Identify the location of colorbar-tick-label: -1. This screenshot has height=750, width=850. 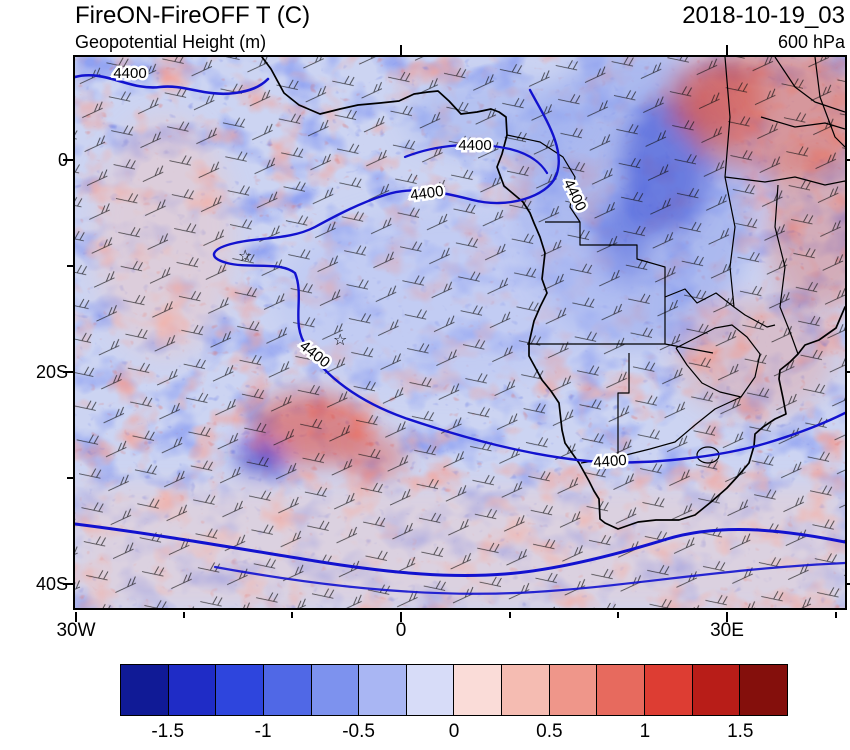
(263, 731).